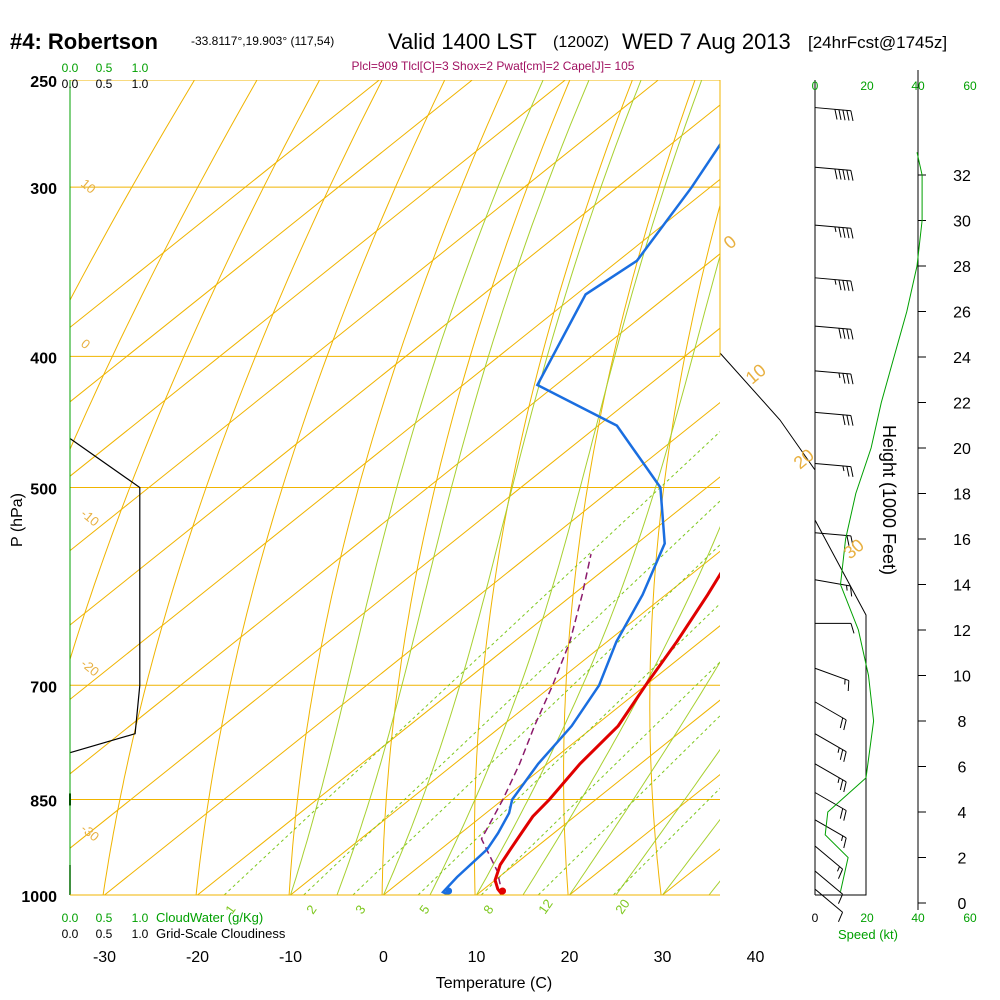 Image resolution: width=1000 pixels, height=1000 pixels. Describe the element at coordinates (962, 313) in the screenshot. I see `height-tick-label: 26` at that location.